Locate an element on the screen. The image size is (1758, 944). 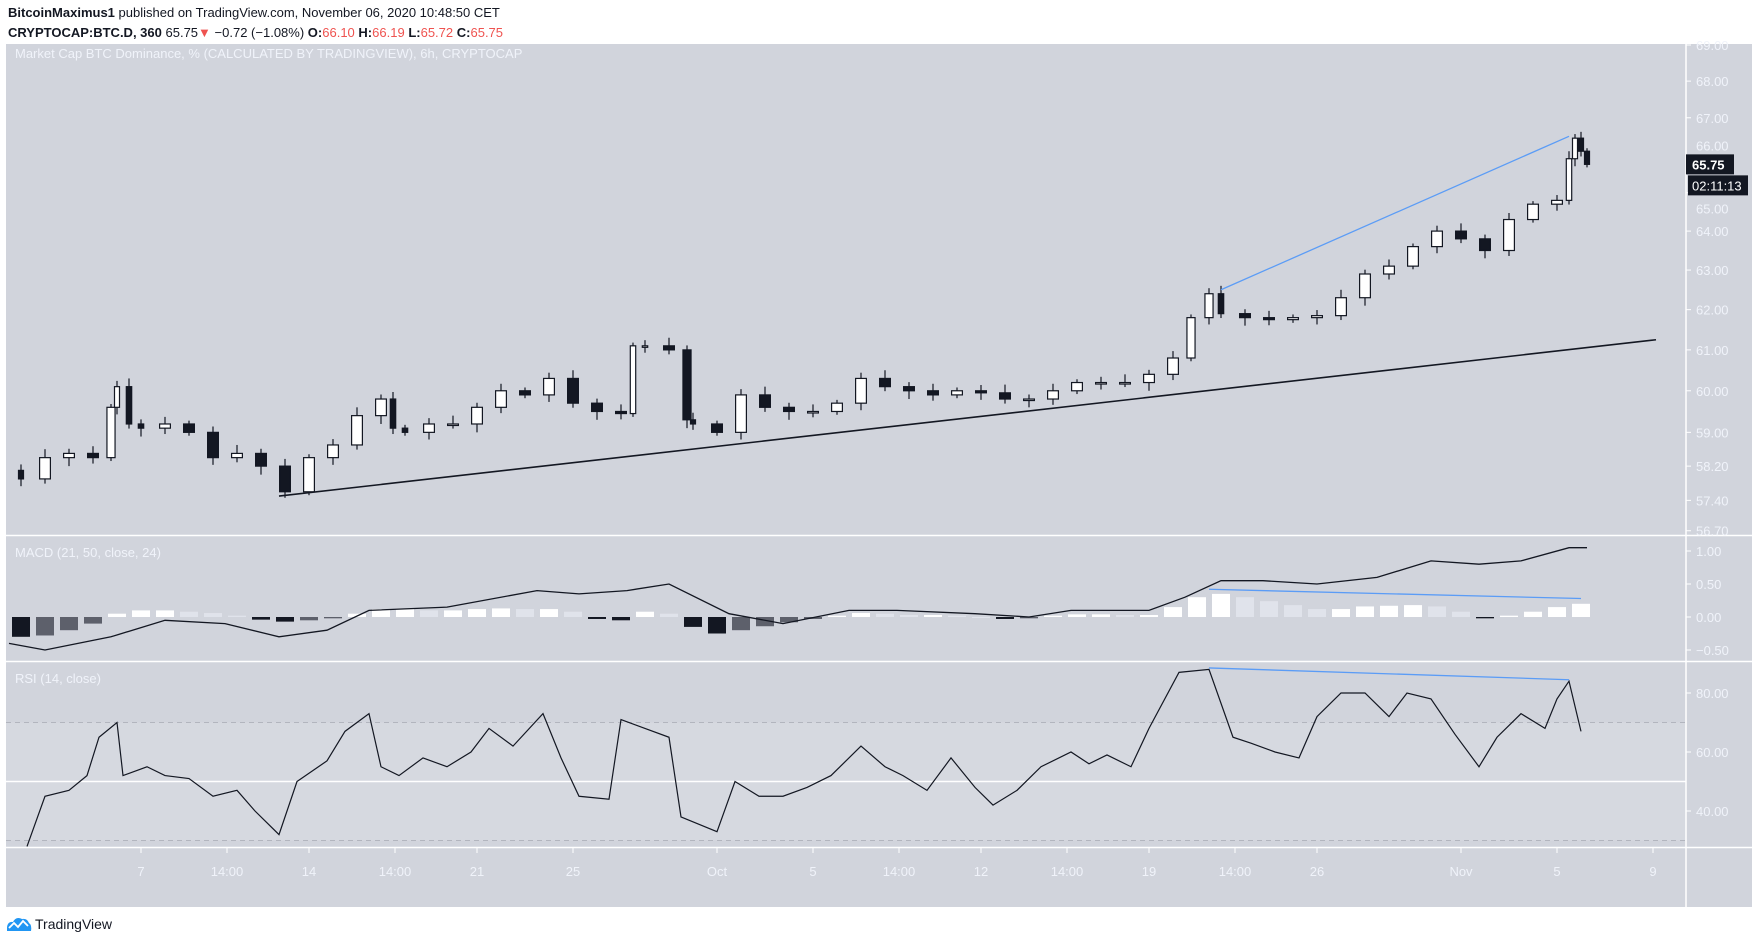
price-axis-label: 68.00 is located at coordinates (1712, 81).